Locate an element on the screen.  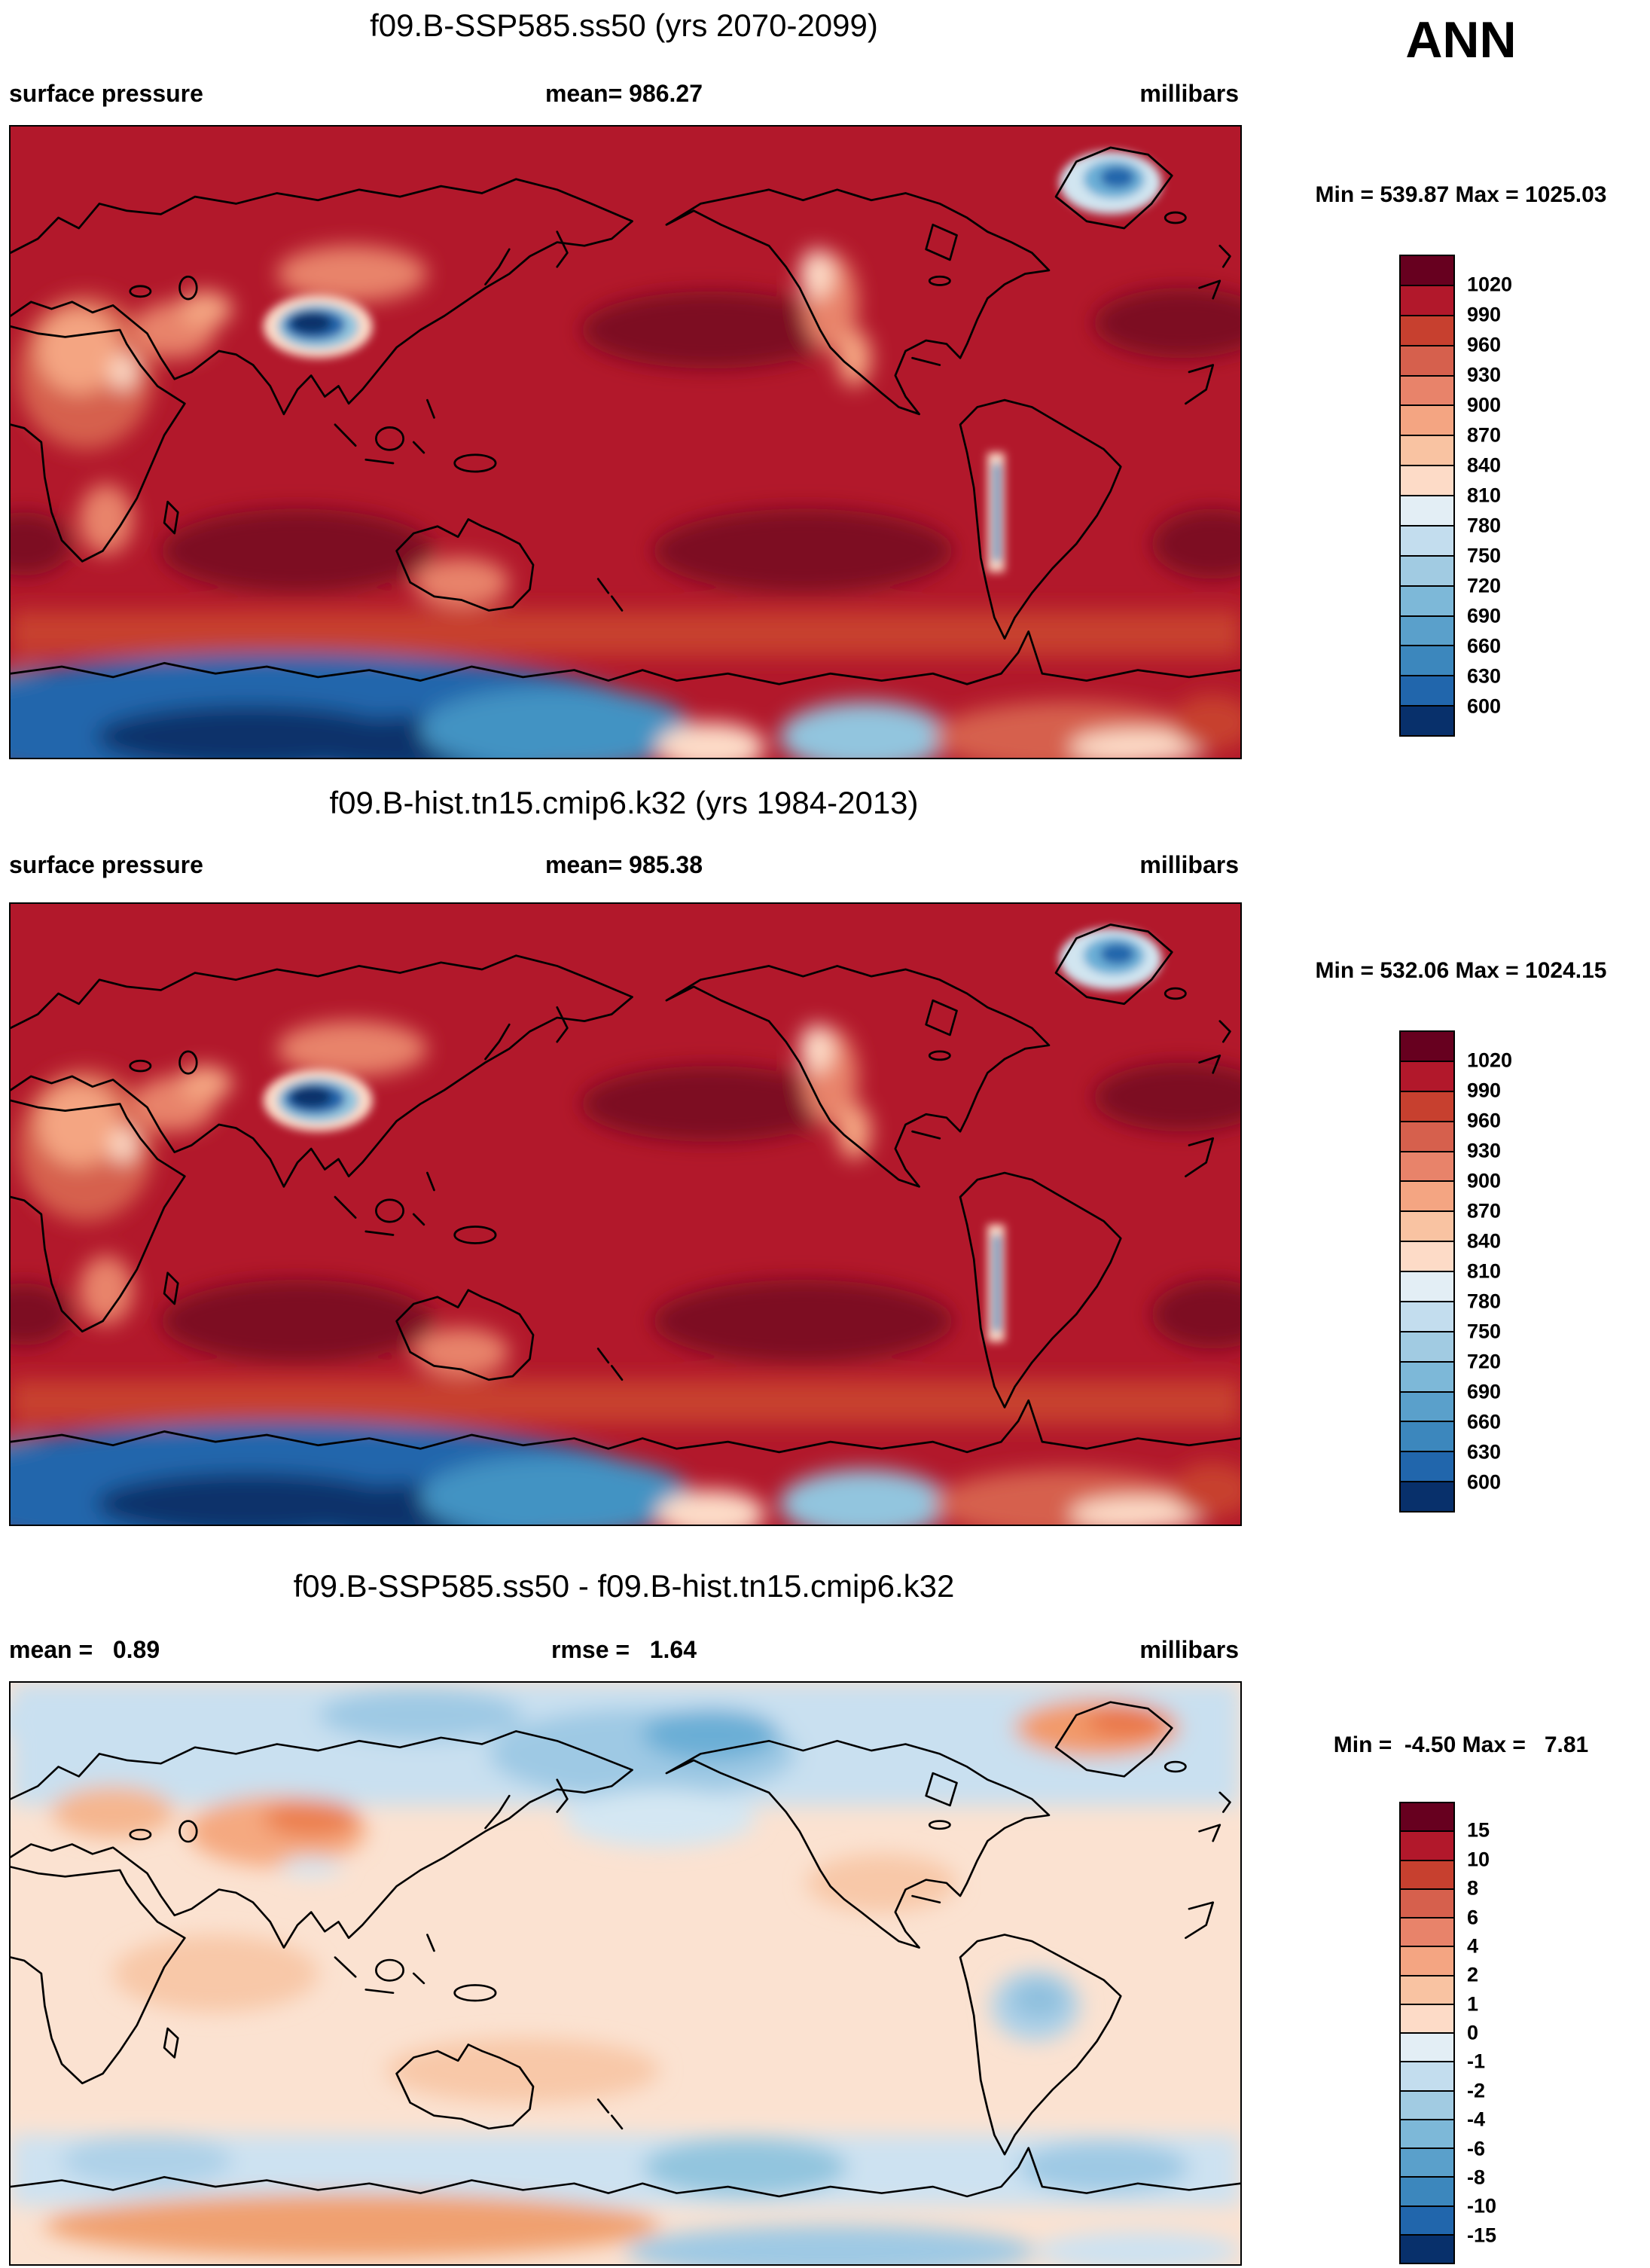
colorbar-tick-label: 0 is located at coordinates (1473, 2032).